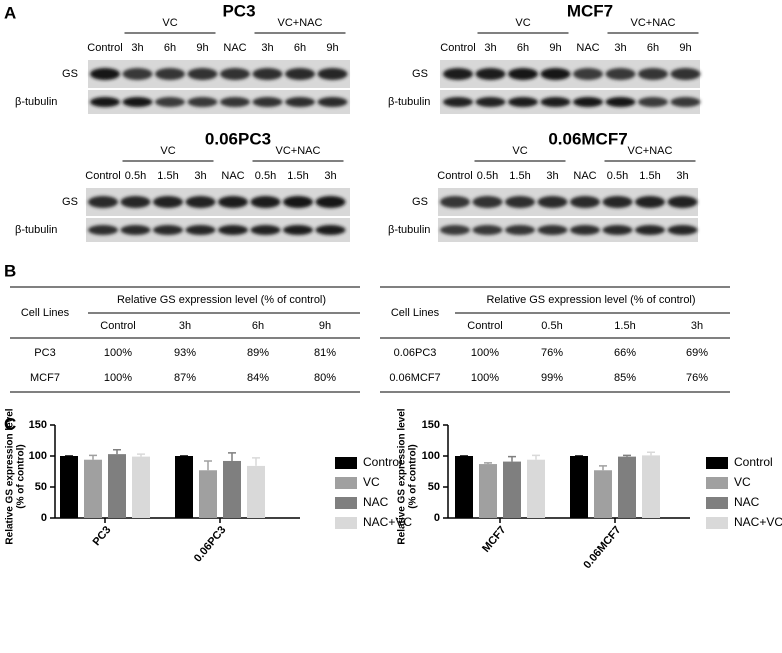 The width and height of the screenshot is (782, 653). What do you see at coordinates (185, 378) in the screenshot?
I see `table-cell: 87%` at bounding box center [185, 378].